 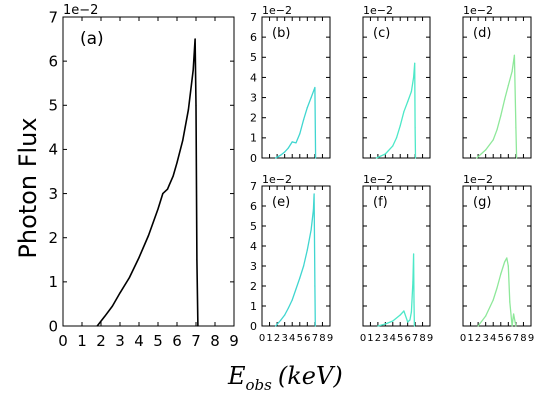 I want to click on panel-f: 0 1 2 3 4 5 6 7 8 9 1e−2 (f), so click(x=396, y=258).